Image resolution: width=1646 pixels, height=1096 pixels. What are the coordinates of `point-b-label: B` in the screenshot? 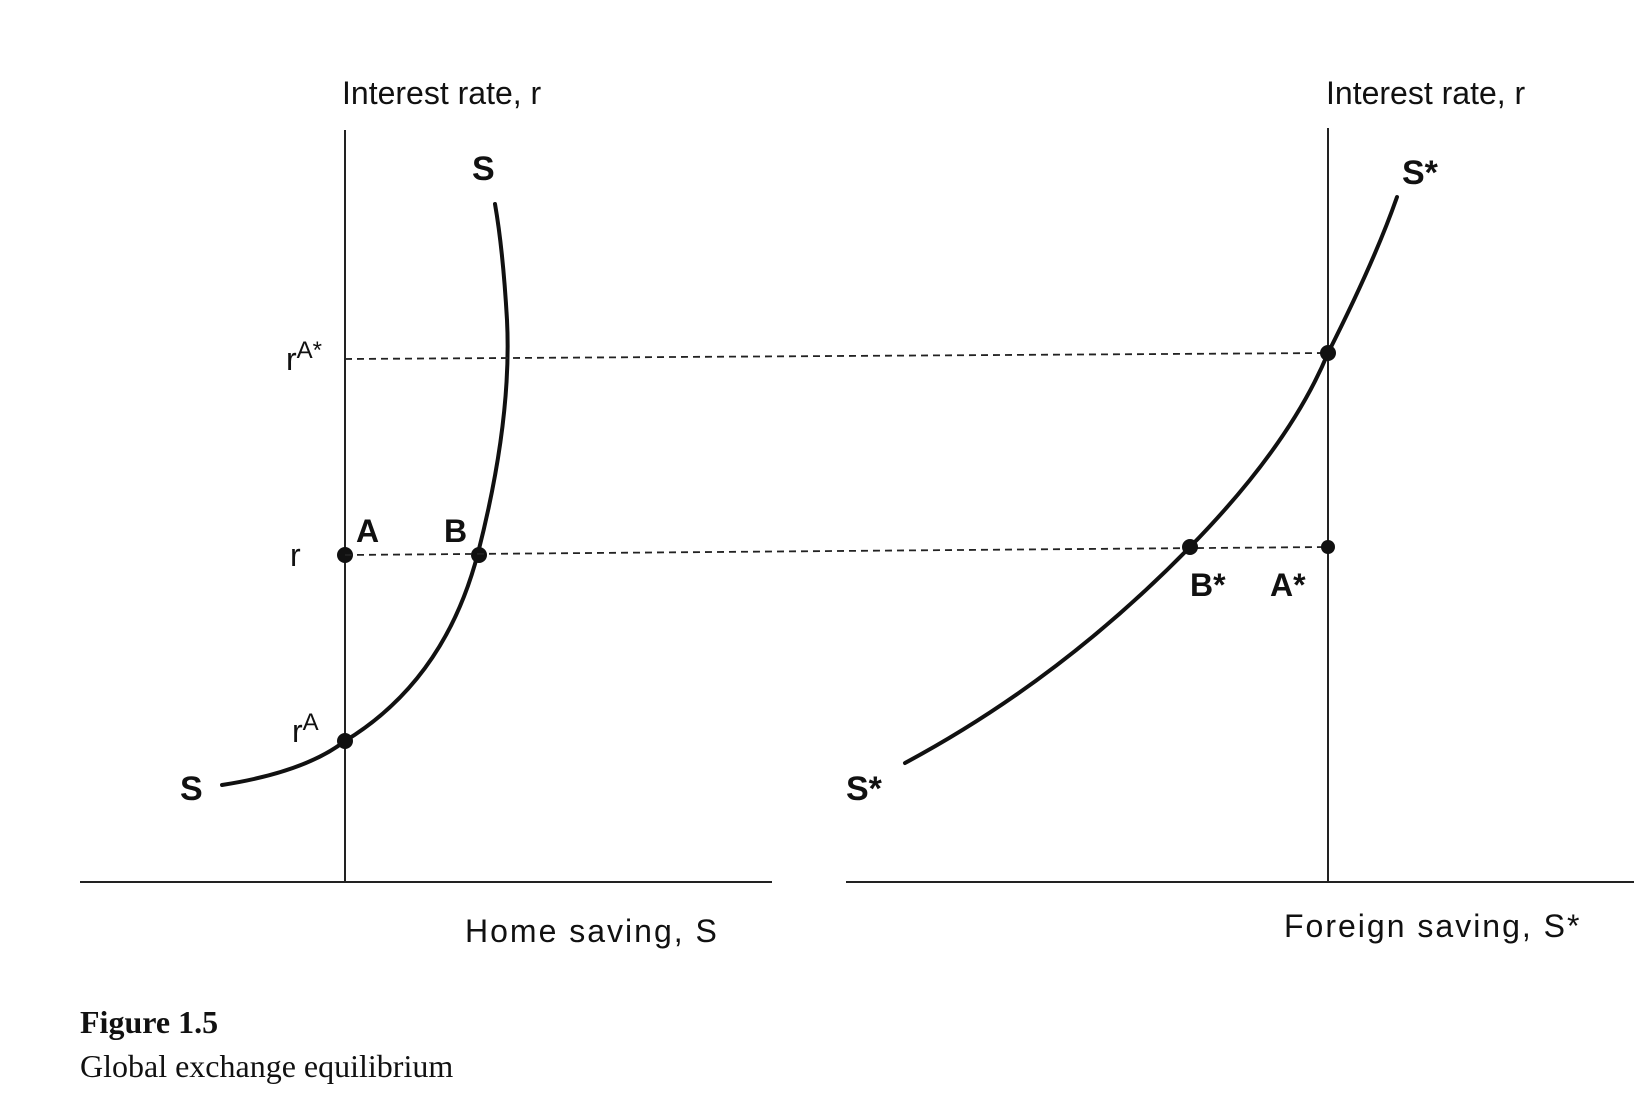 It's located at (455, 531).